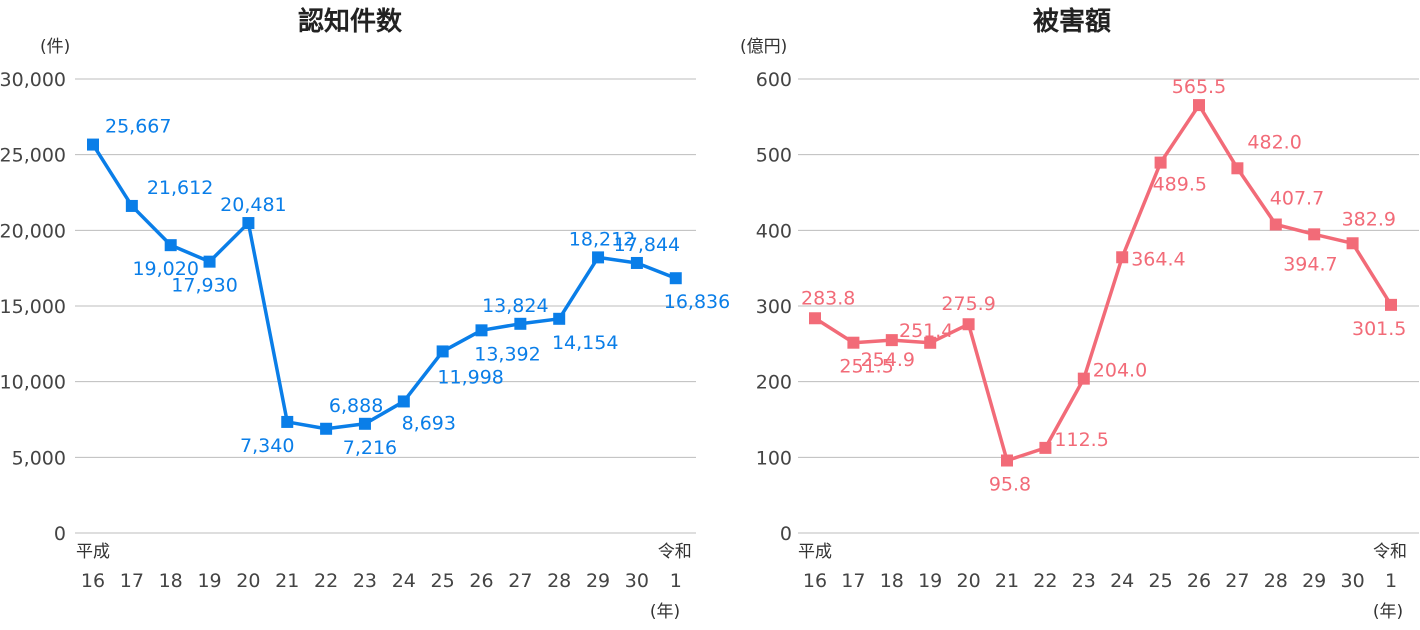 This screenshot has height=630, width=1420. Describe the element at coordinates (1369, 219) in the screenshot. I see `data-label: 382.9` at that location.